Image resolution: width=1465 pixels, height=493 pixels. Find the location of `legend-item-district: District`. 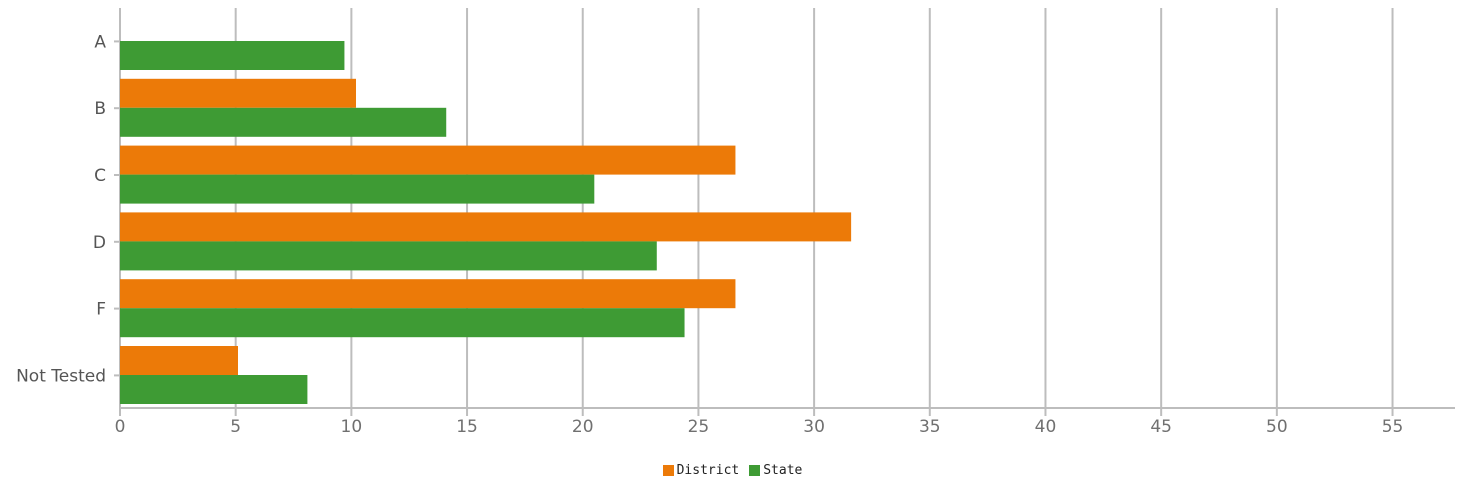

legend-item-district: District is located at coordinates (701, 470).